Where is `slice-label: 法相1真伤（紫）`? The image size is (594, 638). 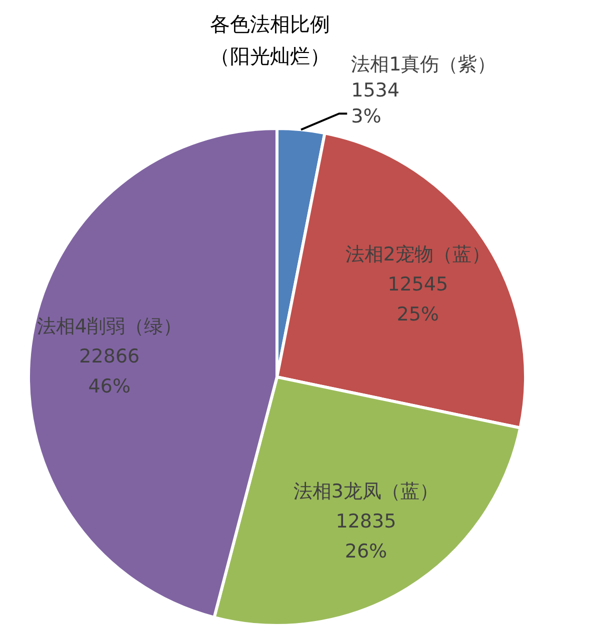 slice-label: 法相1真伤（紫） is located at coordinates (423, 65).